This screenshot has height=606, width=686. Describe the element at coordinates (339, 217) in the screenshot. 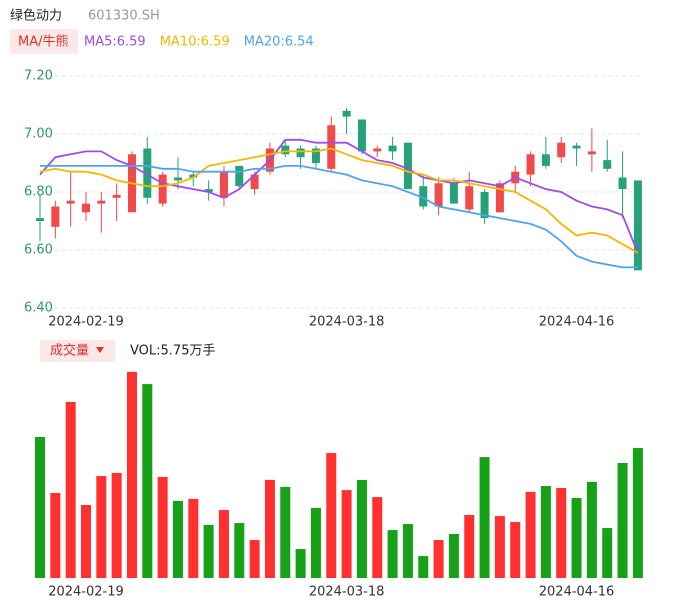

I see `ma-line` at that location.